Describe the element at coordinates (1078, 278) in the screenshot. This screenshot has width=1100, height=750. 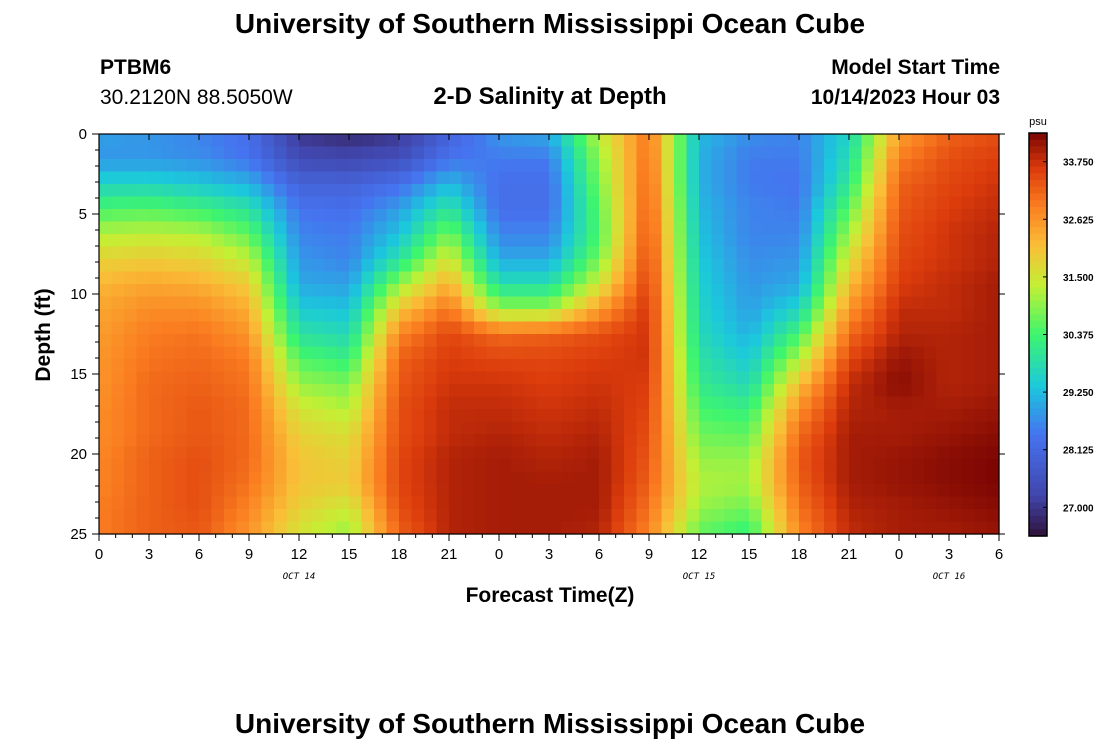
I see `colorbar-label: 31.500` at that location.